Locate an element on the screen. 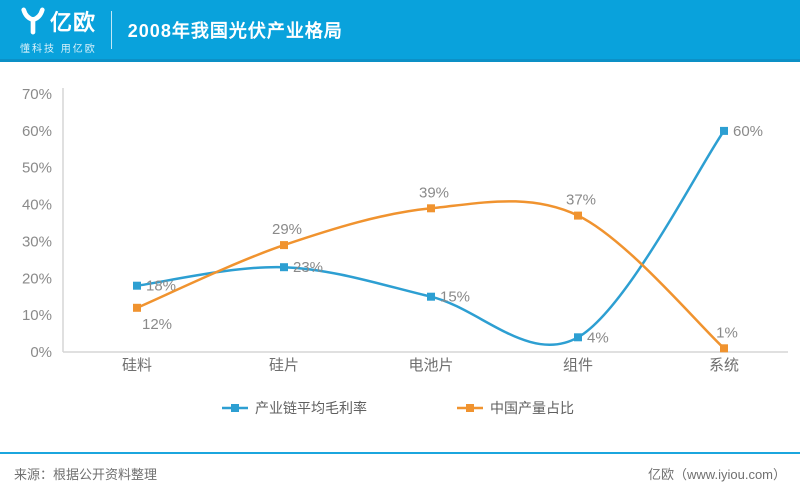 This screenshot has width=800, height=492. footer: 来源：根据公开资料整理 亿欧（www.iyiou.com） is located at coordinates (400, 472).